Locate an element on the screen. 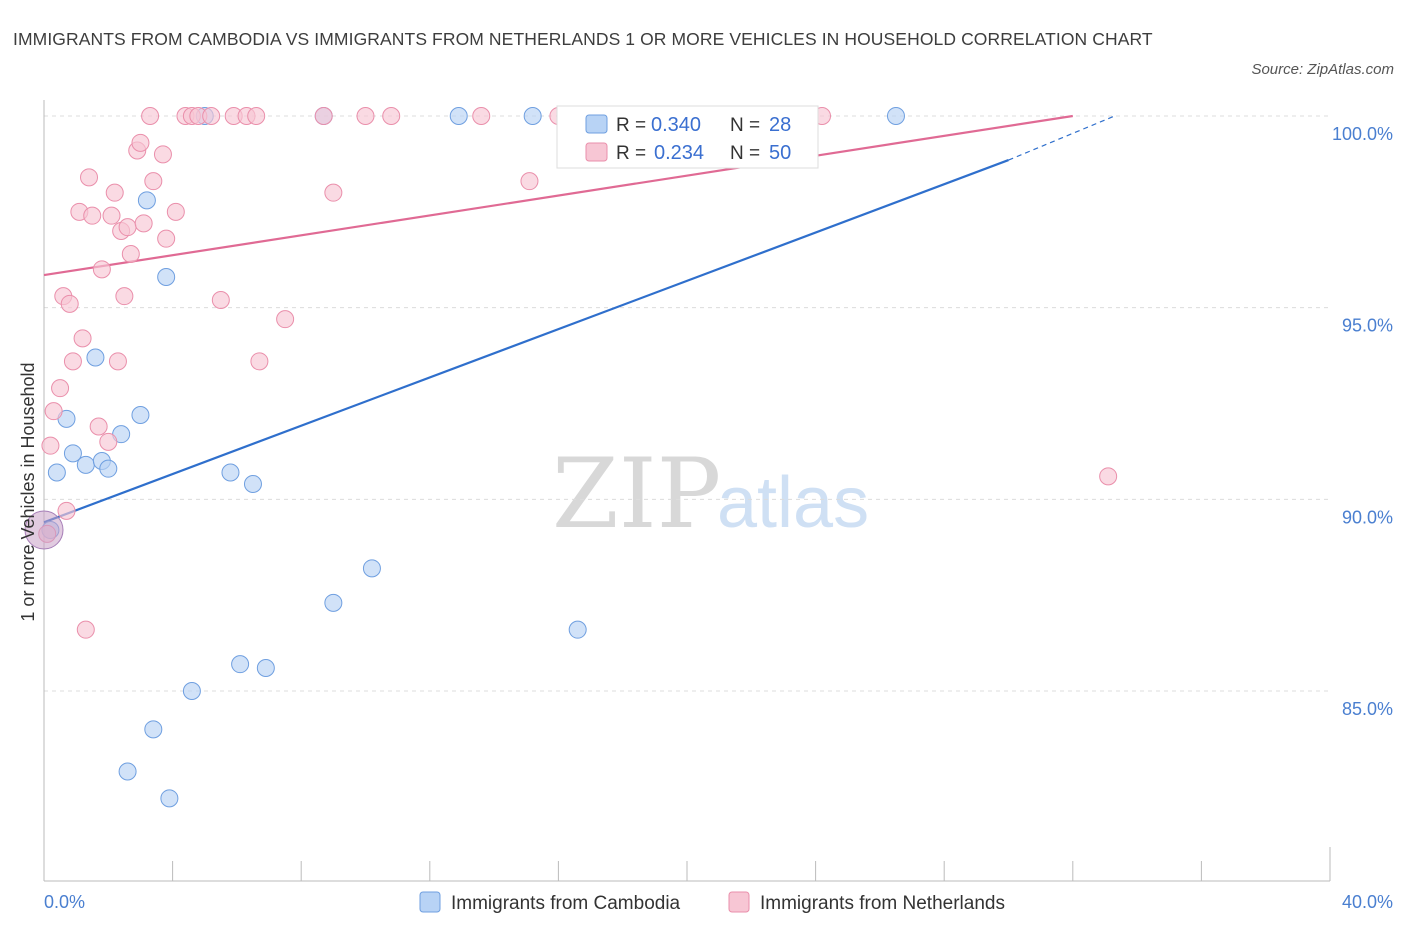  legend-r-label-cambodia: R = is located at coordinates (631, 125).